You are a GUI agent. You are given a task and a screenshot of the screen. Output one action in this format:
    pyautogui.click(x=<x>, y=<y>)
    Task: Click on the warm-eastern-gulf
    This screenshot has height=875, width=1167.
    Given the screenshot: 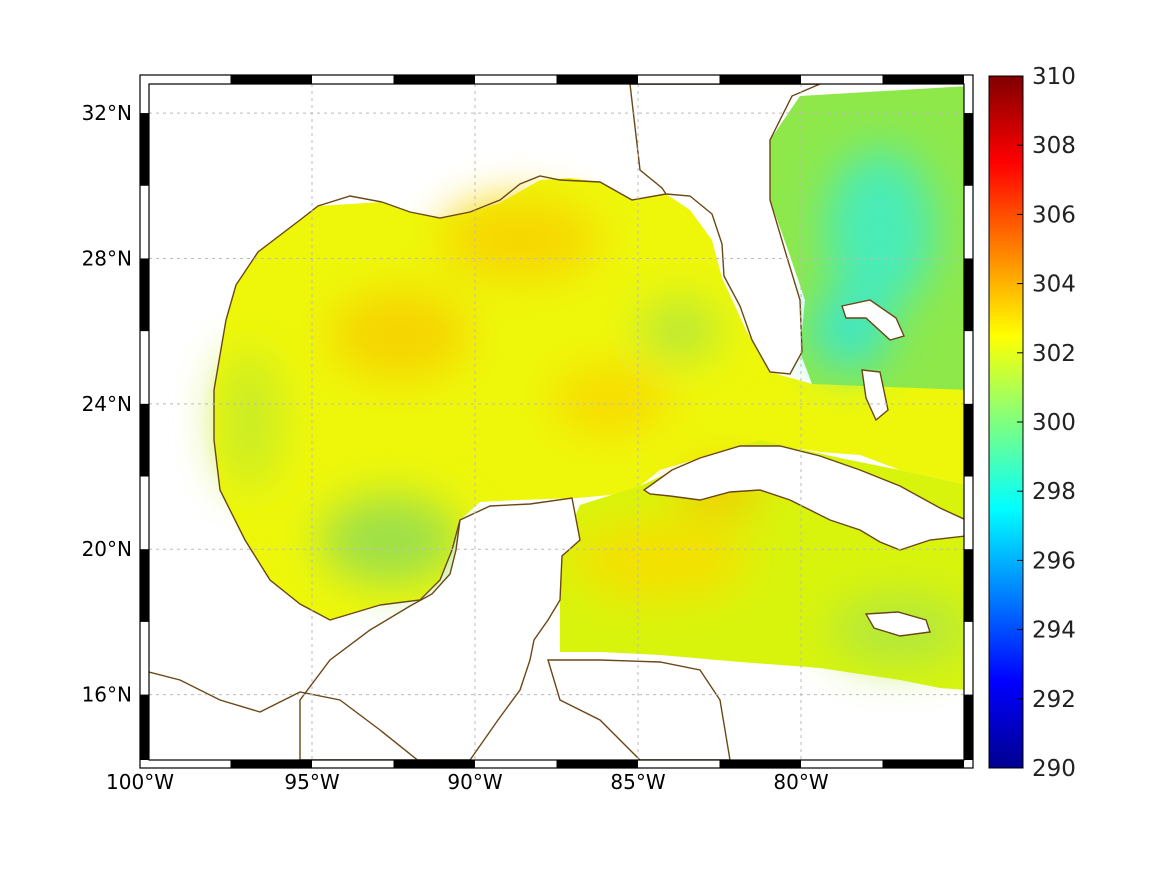 What is the action you would take?
    pyautogui.click(x=610, y=400)
    